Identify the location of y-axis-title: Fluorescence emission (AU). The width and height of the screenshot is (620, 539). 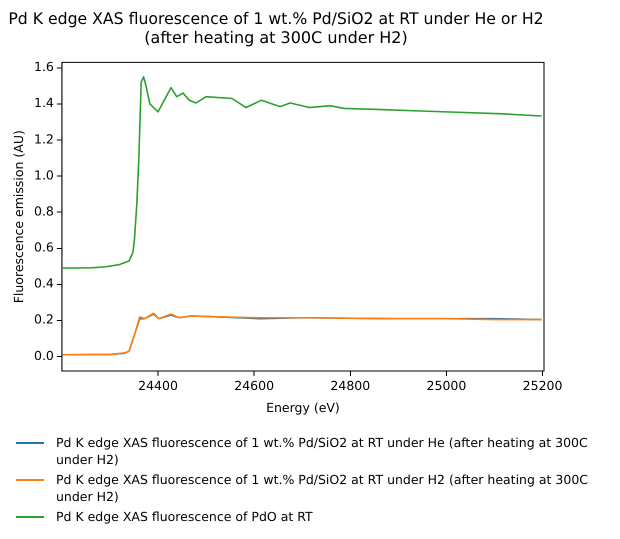
(18, 217).